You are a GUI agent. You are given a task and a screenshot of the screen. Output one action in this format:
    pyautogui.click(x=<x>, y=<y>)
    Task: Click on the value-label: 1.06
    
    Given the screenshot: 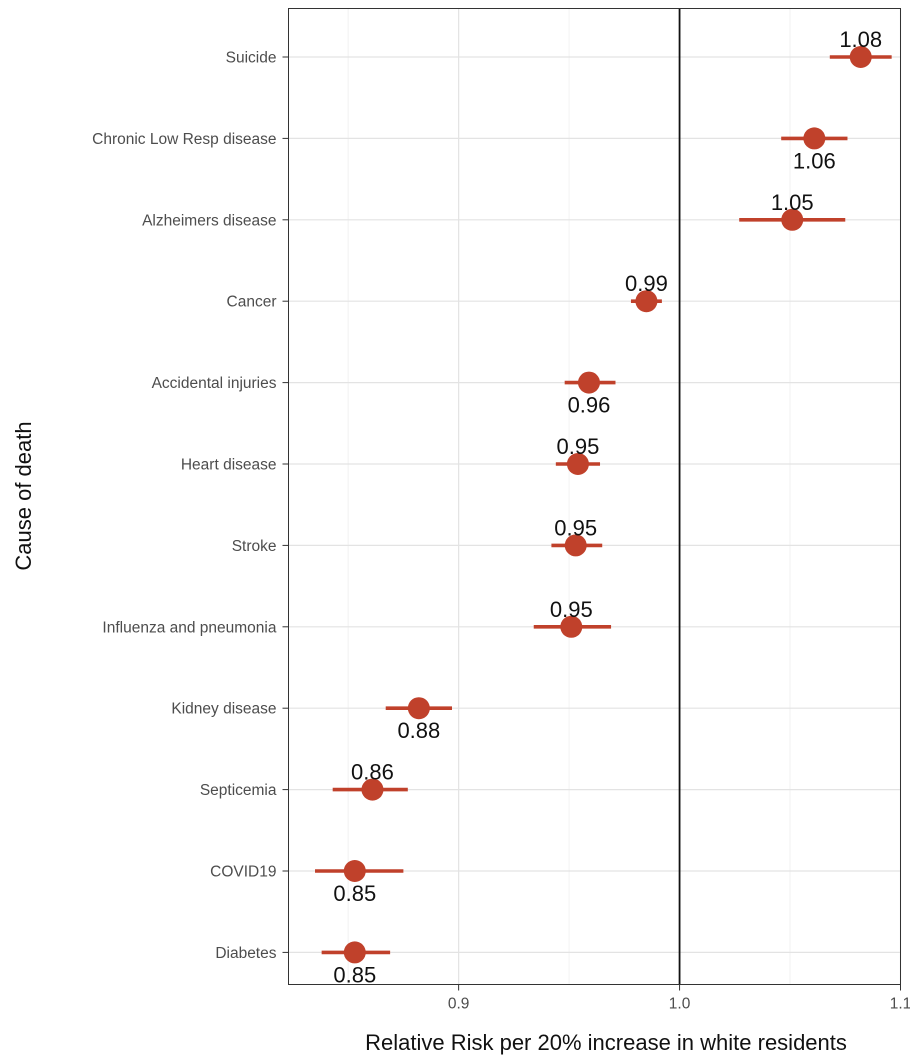 What is the action you would take?
    pyautogui.click(x=814, y=160)
    